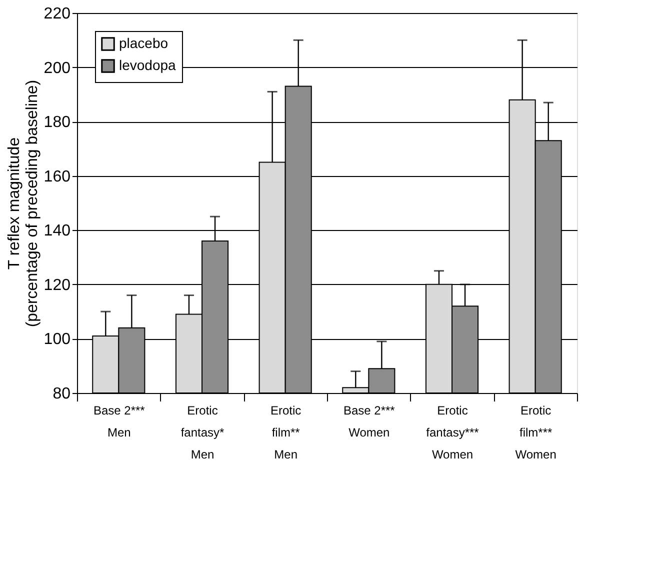 Image resolution: width=656 pixels, height=583 pixels. What do you see at coordinates (369, 422) in the screenshot?
I see `x-tick-label: Base 2*** Women` at bounding box center [369, 422].